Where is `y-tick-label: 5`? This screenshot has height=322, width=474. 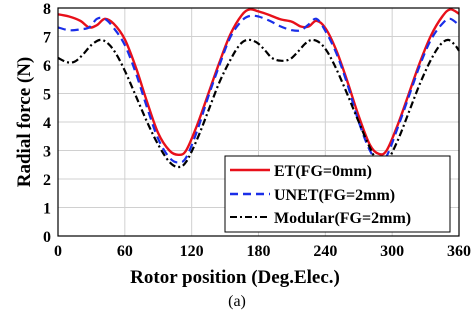 y-tick-label: 5 is located at coordinates (47, 95).